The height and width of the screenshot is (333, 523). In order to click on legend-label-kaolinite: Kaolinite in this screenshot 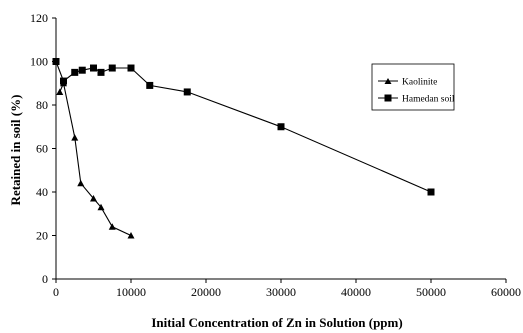, I will do `click(419, 83)`.